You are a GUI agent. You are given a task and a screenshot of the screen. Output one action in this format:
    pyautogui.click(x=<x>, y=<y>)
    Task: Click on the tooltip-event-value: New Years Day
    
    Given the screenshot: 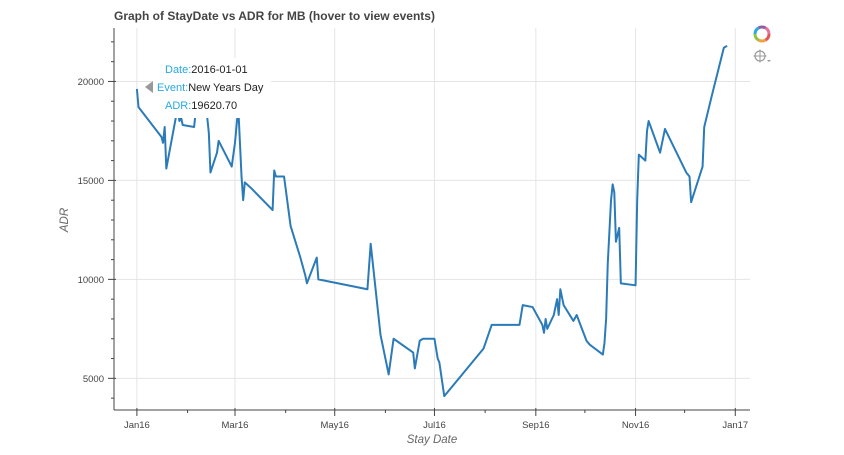 What is the action you would take?
    pyautogui.click(x=226, y=88)
    